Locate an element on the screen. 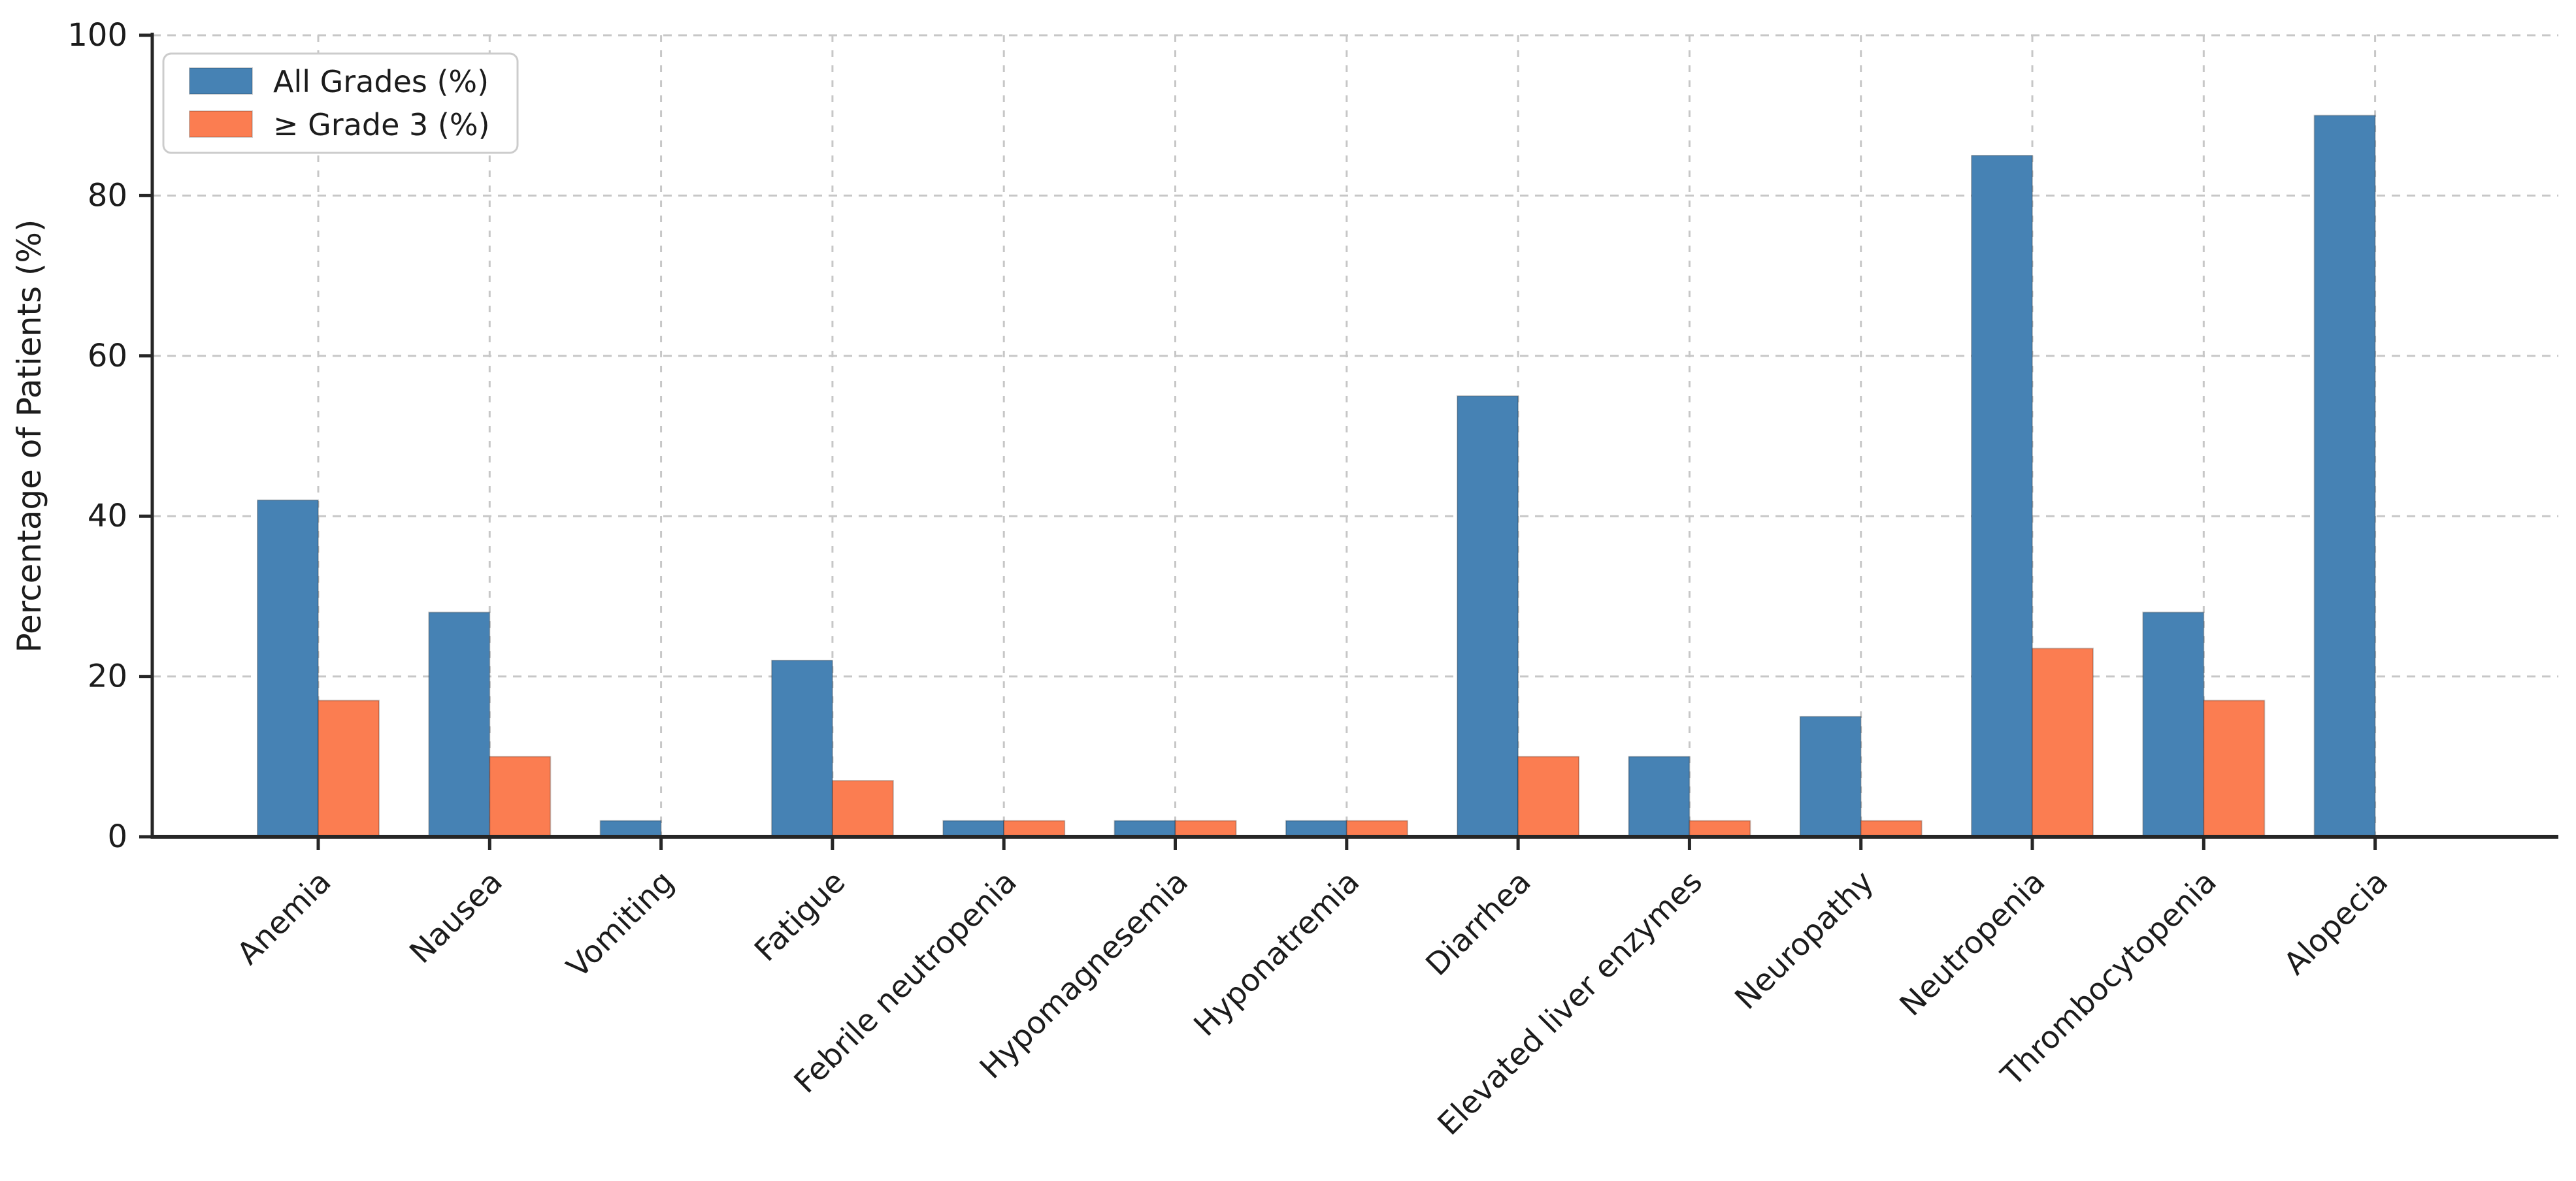 This screenshot has width=2576, height=1181. y-tick-label-100: 100 is located at coordinates (97, 35).